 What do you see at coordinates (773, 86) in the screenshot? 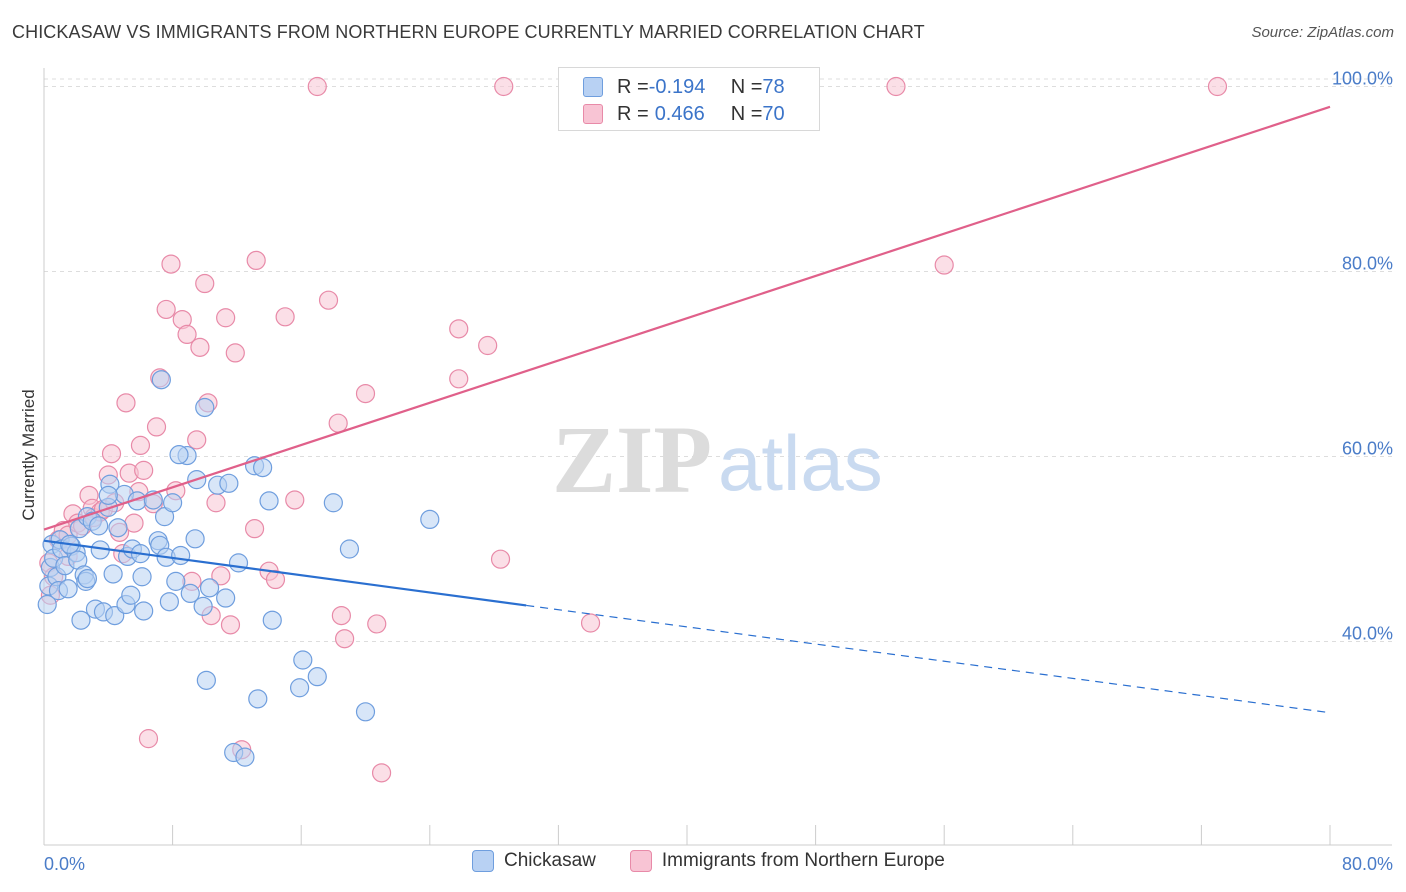
I see `legend-n-value: 78` at bounding box center [773, 86].